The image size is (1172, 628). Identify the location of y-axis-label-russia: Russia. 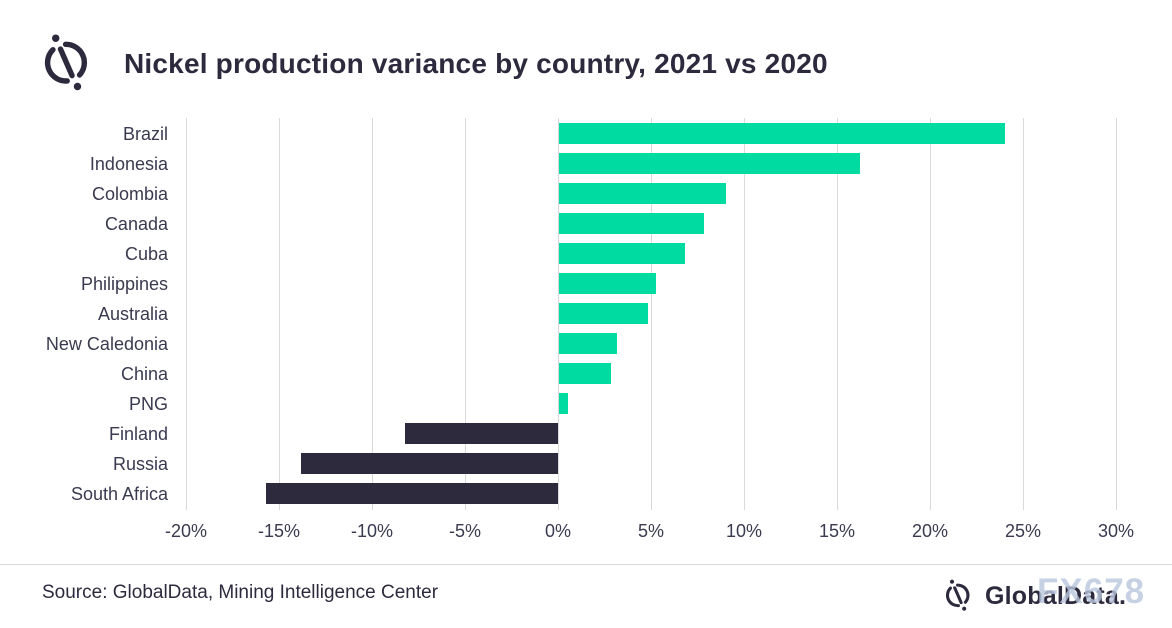
(140, 463).